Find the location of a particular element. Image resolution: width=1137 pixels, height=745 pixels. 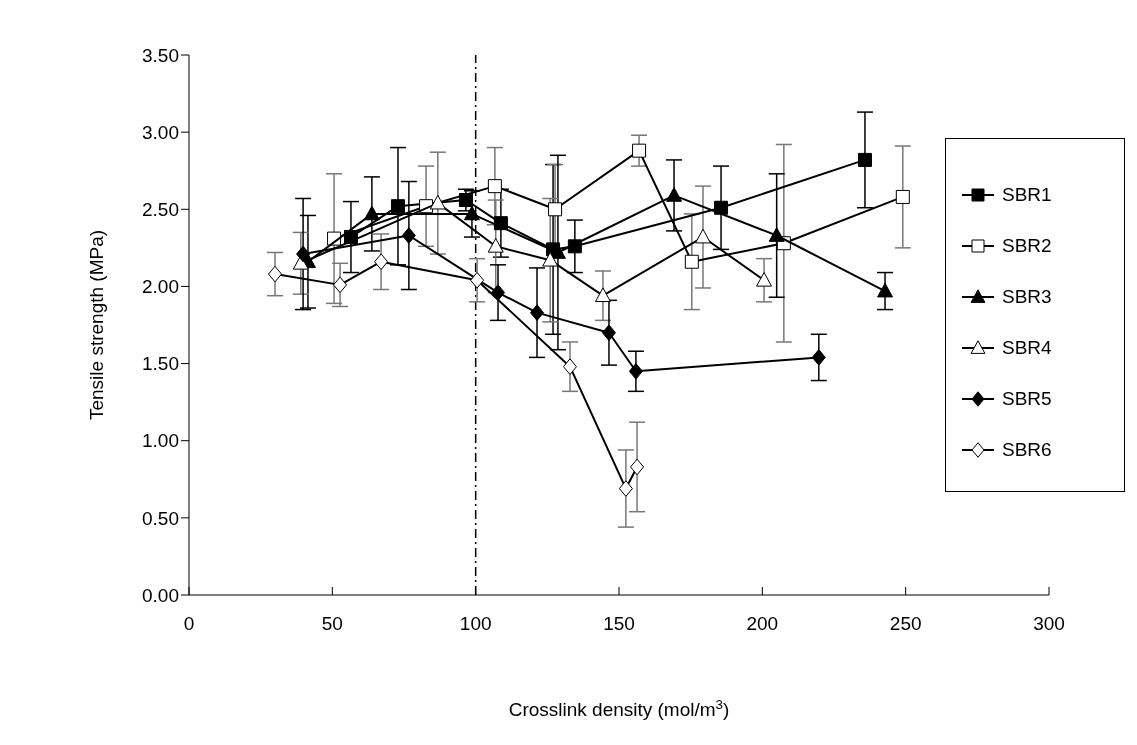

y-tick-label: 3.50 is located at coordinates (160, 55).